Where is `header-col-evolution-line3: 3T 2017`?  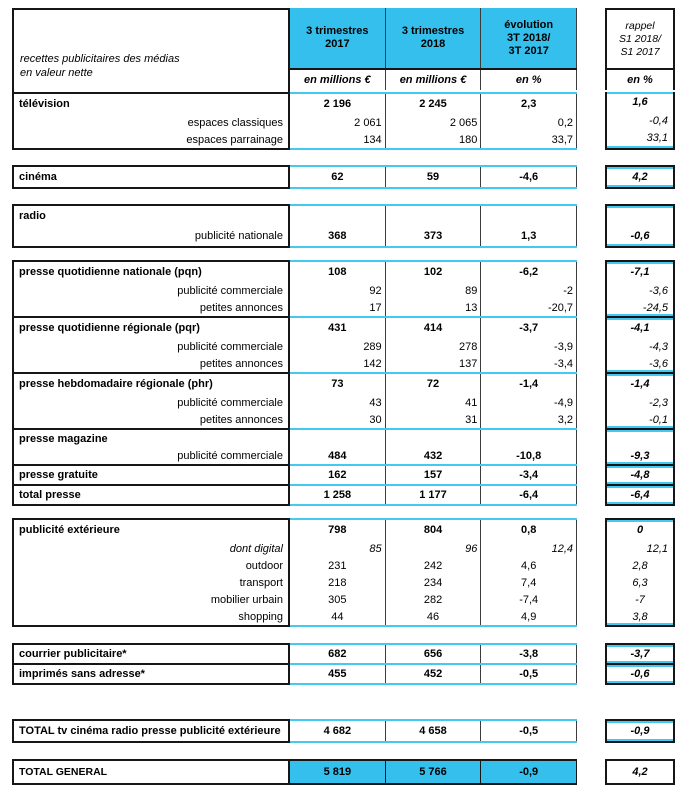
header-col-evolution-line3: 3T 2017 is located at coordinates (528, 50).